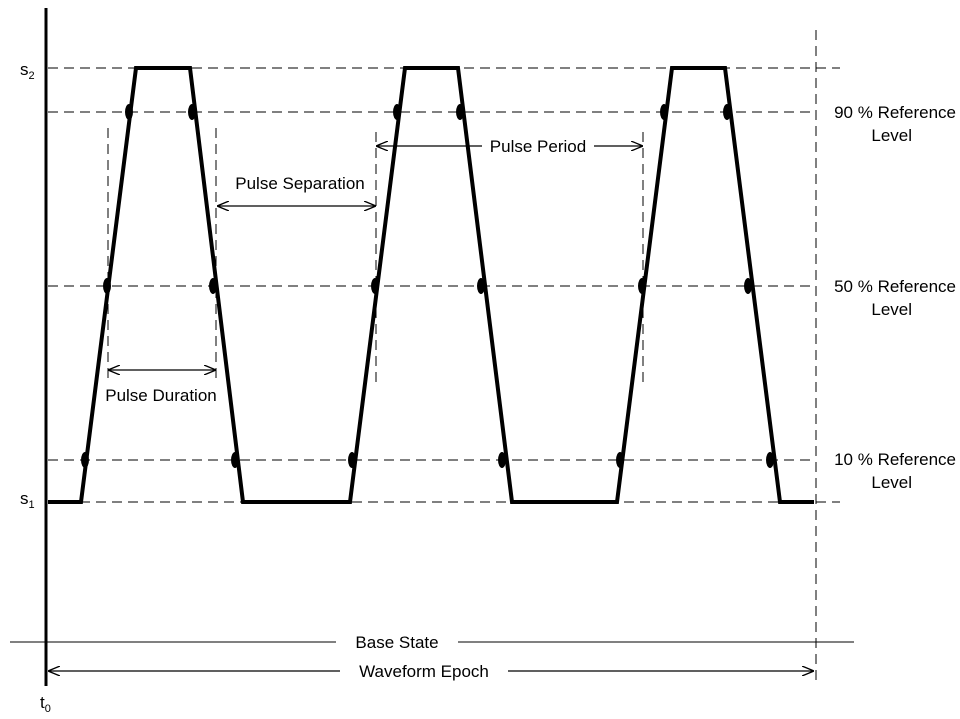 The image size is (960, 719). What do you see at coordinates (24, 69) in the screenshot?
I see `s2-label-main: s` at bounding box center [24, 69].